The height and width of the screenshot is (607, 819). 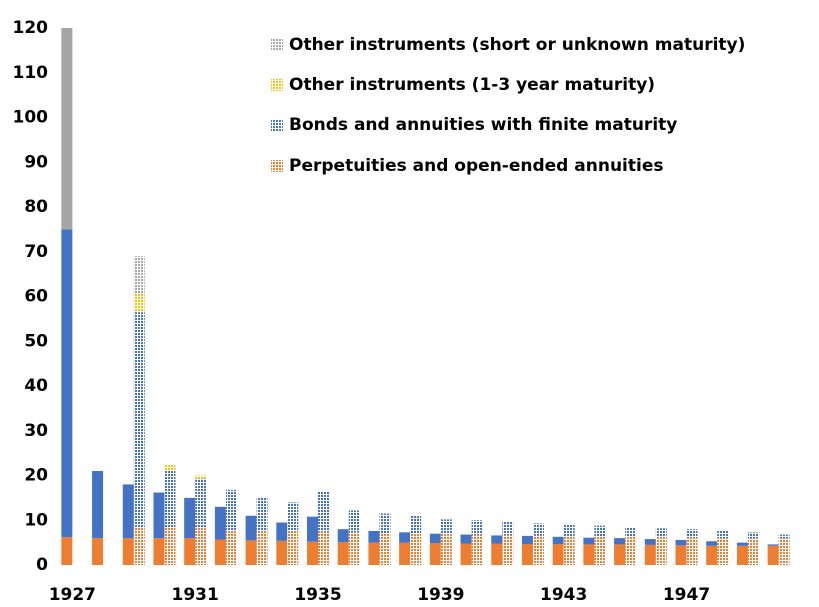 I want to click on x-tick-label: 1939, so click(x=440, y=595).